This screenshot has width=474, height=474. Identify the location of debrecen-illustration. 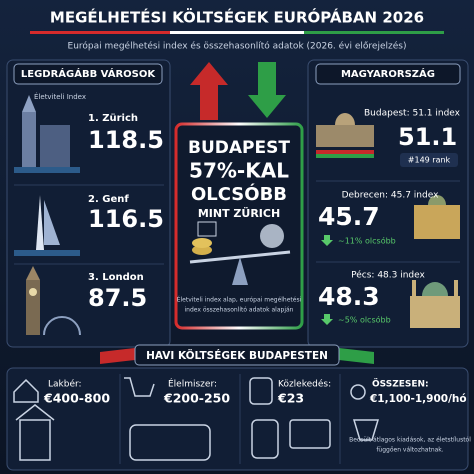
(437, 217).